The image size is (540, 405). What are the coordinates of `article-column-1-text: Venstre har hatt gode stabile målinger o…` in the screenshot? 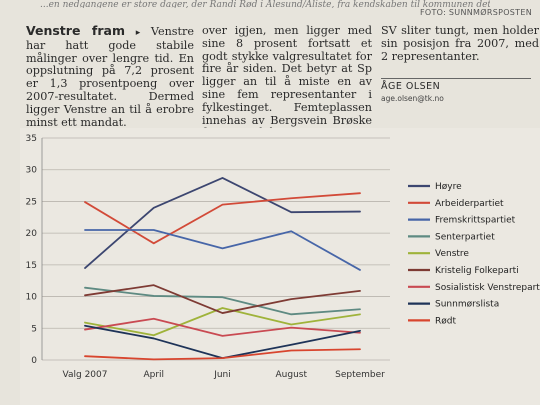 It's located at (110, 83).